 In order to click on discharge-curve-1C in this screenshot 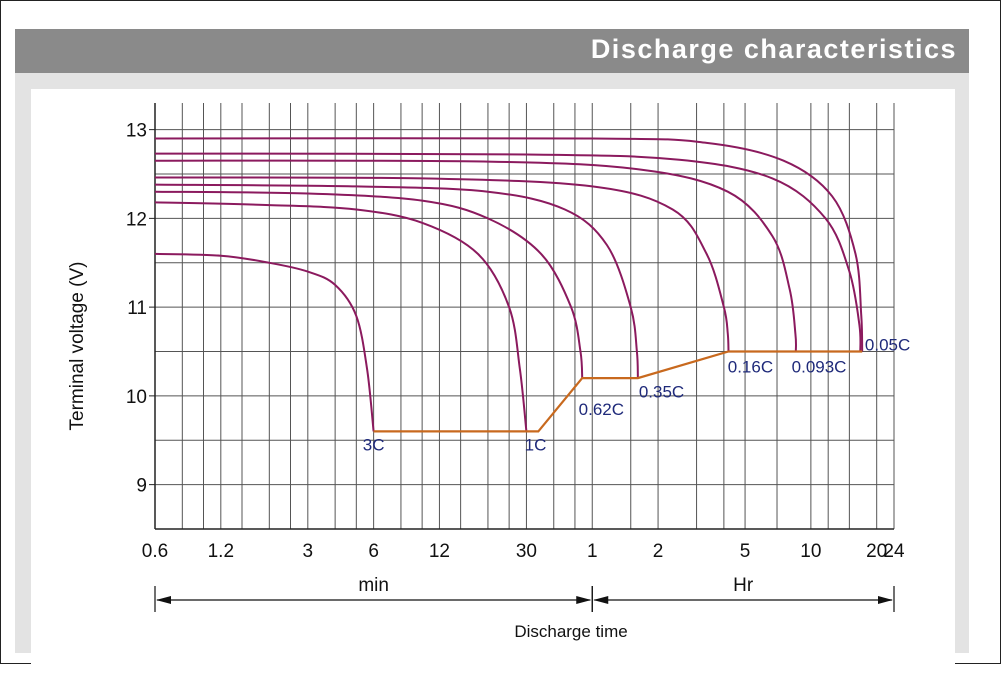, I will do `click(341, 316)`.